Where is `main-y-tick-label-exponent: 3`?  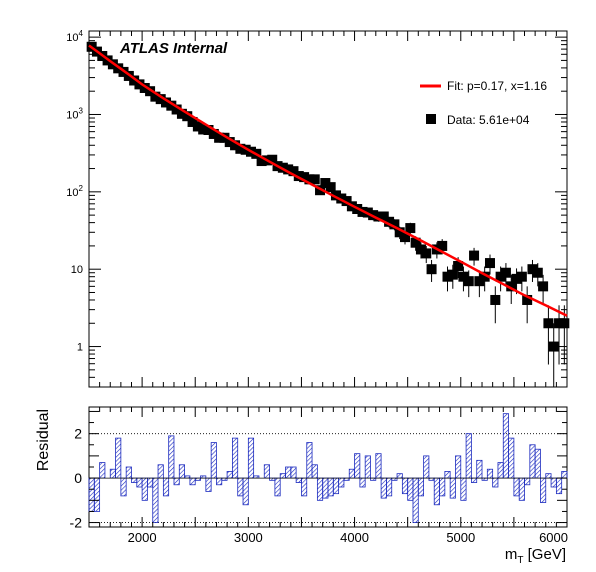
main-y-tick-label-exponent: 3 is located at coordinates (81, 110).